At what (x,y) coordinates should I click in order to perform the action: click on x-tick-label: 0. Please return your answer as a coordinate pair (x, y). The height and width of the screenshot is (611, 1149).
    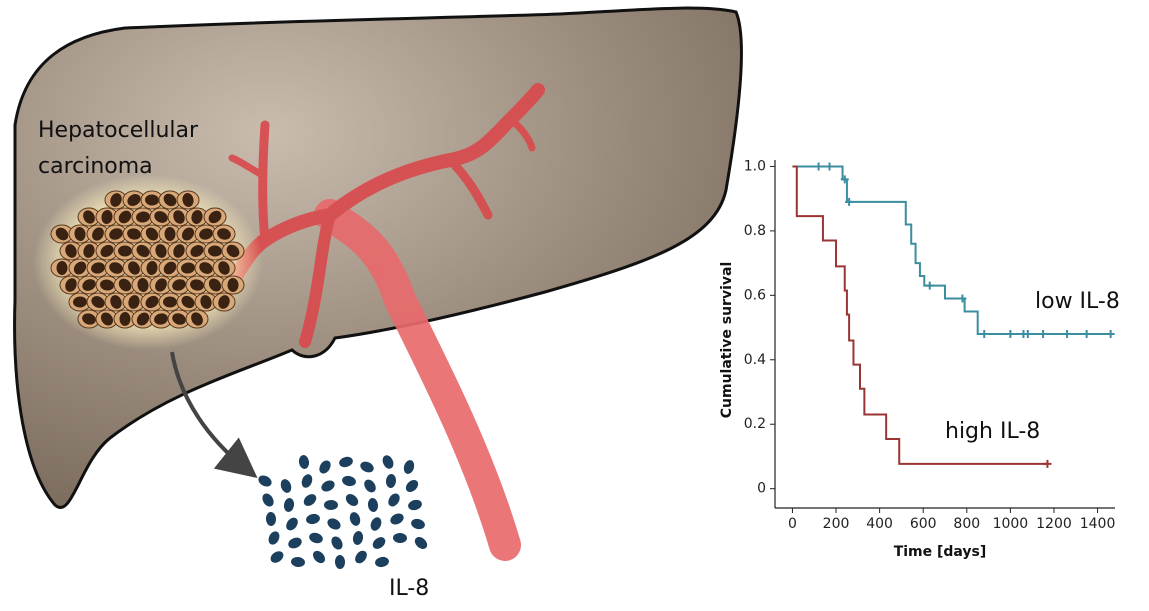
    Looking at the image, I should click on (792, 524).